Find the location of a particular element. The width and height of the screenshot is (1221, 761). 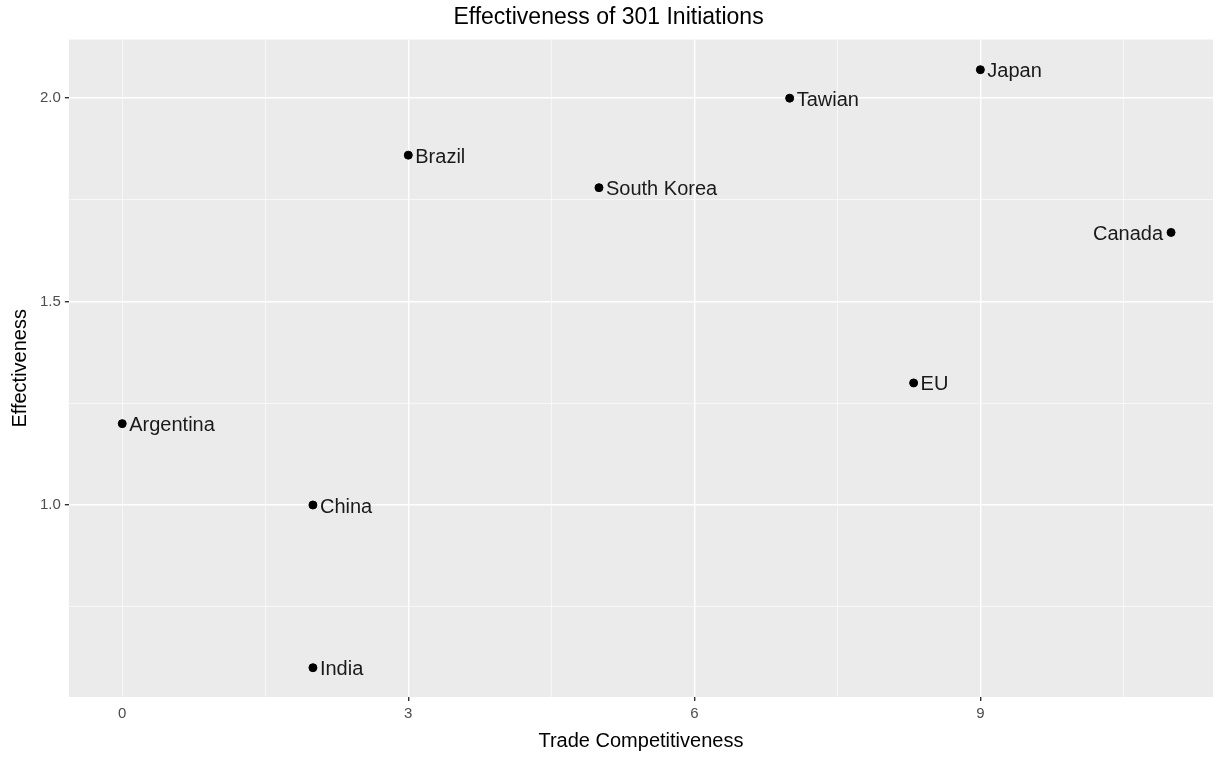

x-tick-label: 9 is located at coordinates (980, 713).